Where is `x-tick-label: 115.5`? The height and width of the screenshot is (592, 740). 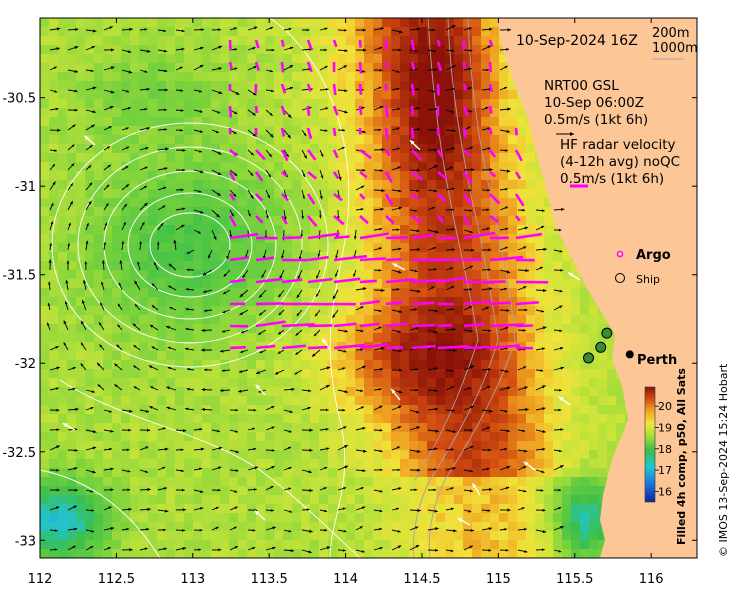
x-tick-label: 115.5 is located at coordinates (574, 579).